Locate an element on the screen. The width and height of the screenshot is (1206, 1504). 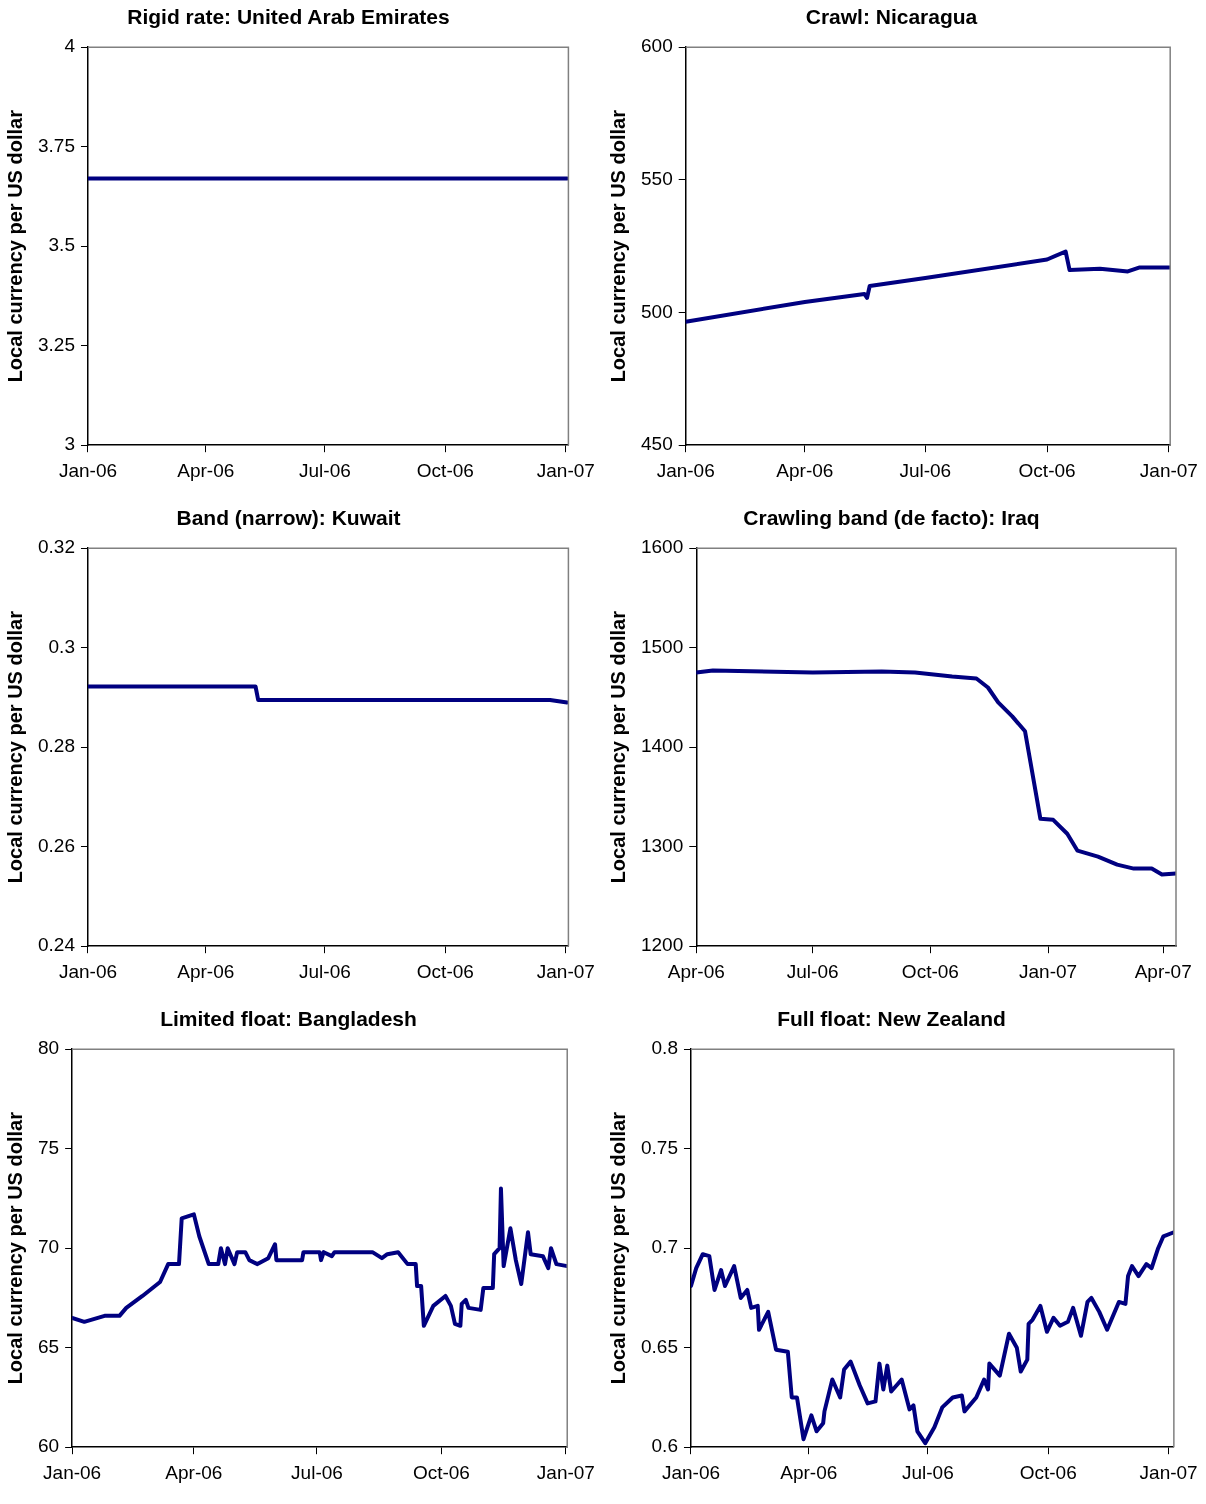
y-tick-label: 60 is located at coordinates (48, 1446).